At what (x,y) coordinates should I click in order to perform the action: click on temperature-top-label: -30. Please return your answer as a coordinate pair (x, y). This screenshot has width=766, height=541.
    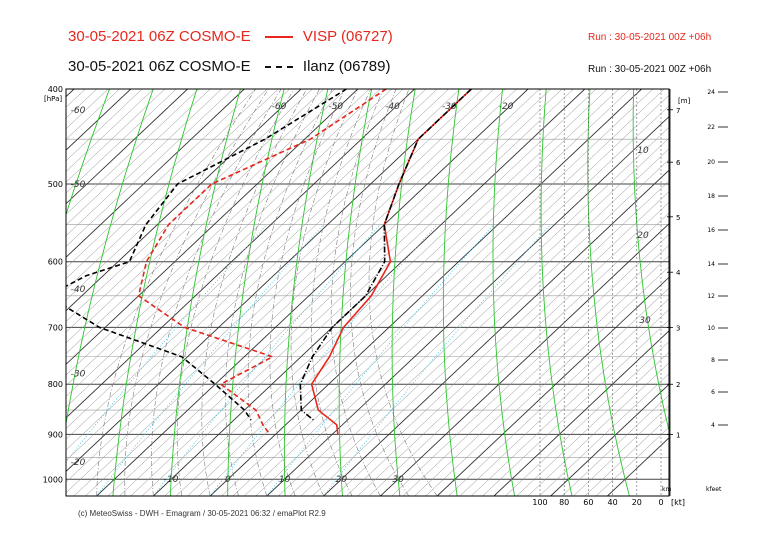
    Looking at the image, I should click on (449, 107).